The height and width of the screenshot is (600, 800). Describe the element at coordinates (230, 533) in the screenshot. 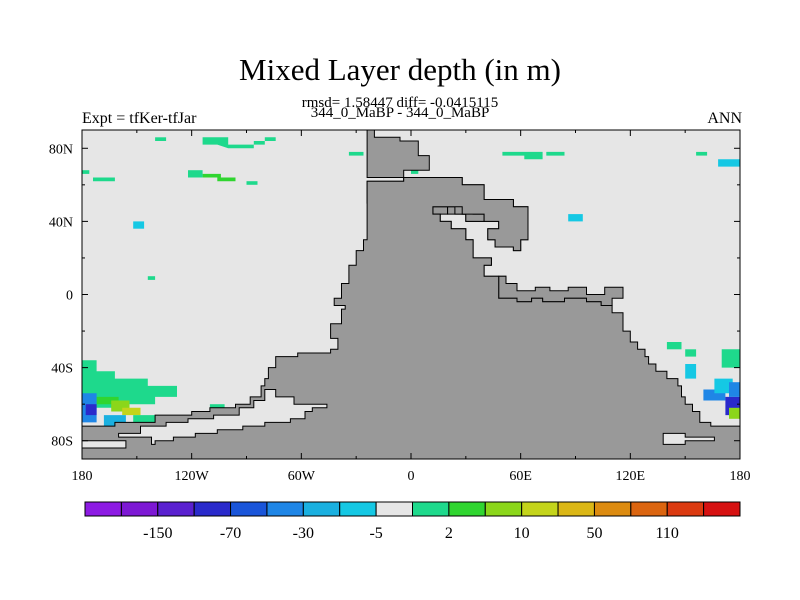

I see `colorbar-label-1: -70` at that location.